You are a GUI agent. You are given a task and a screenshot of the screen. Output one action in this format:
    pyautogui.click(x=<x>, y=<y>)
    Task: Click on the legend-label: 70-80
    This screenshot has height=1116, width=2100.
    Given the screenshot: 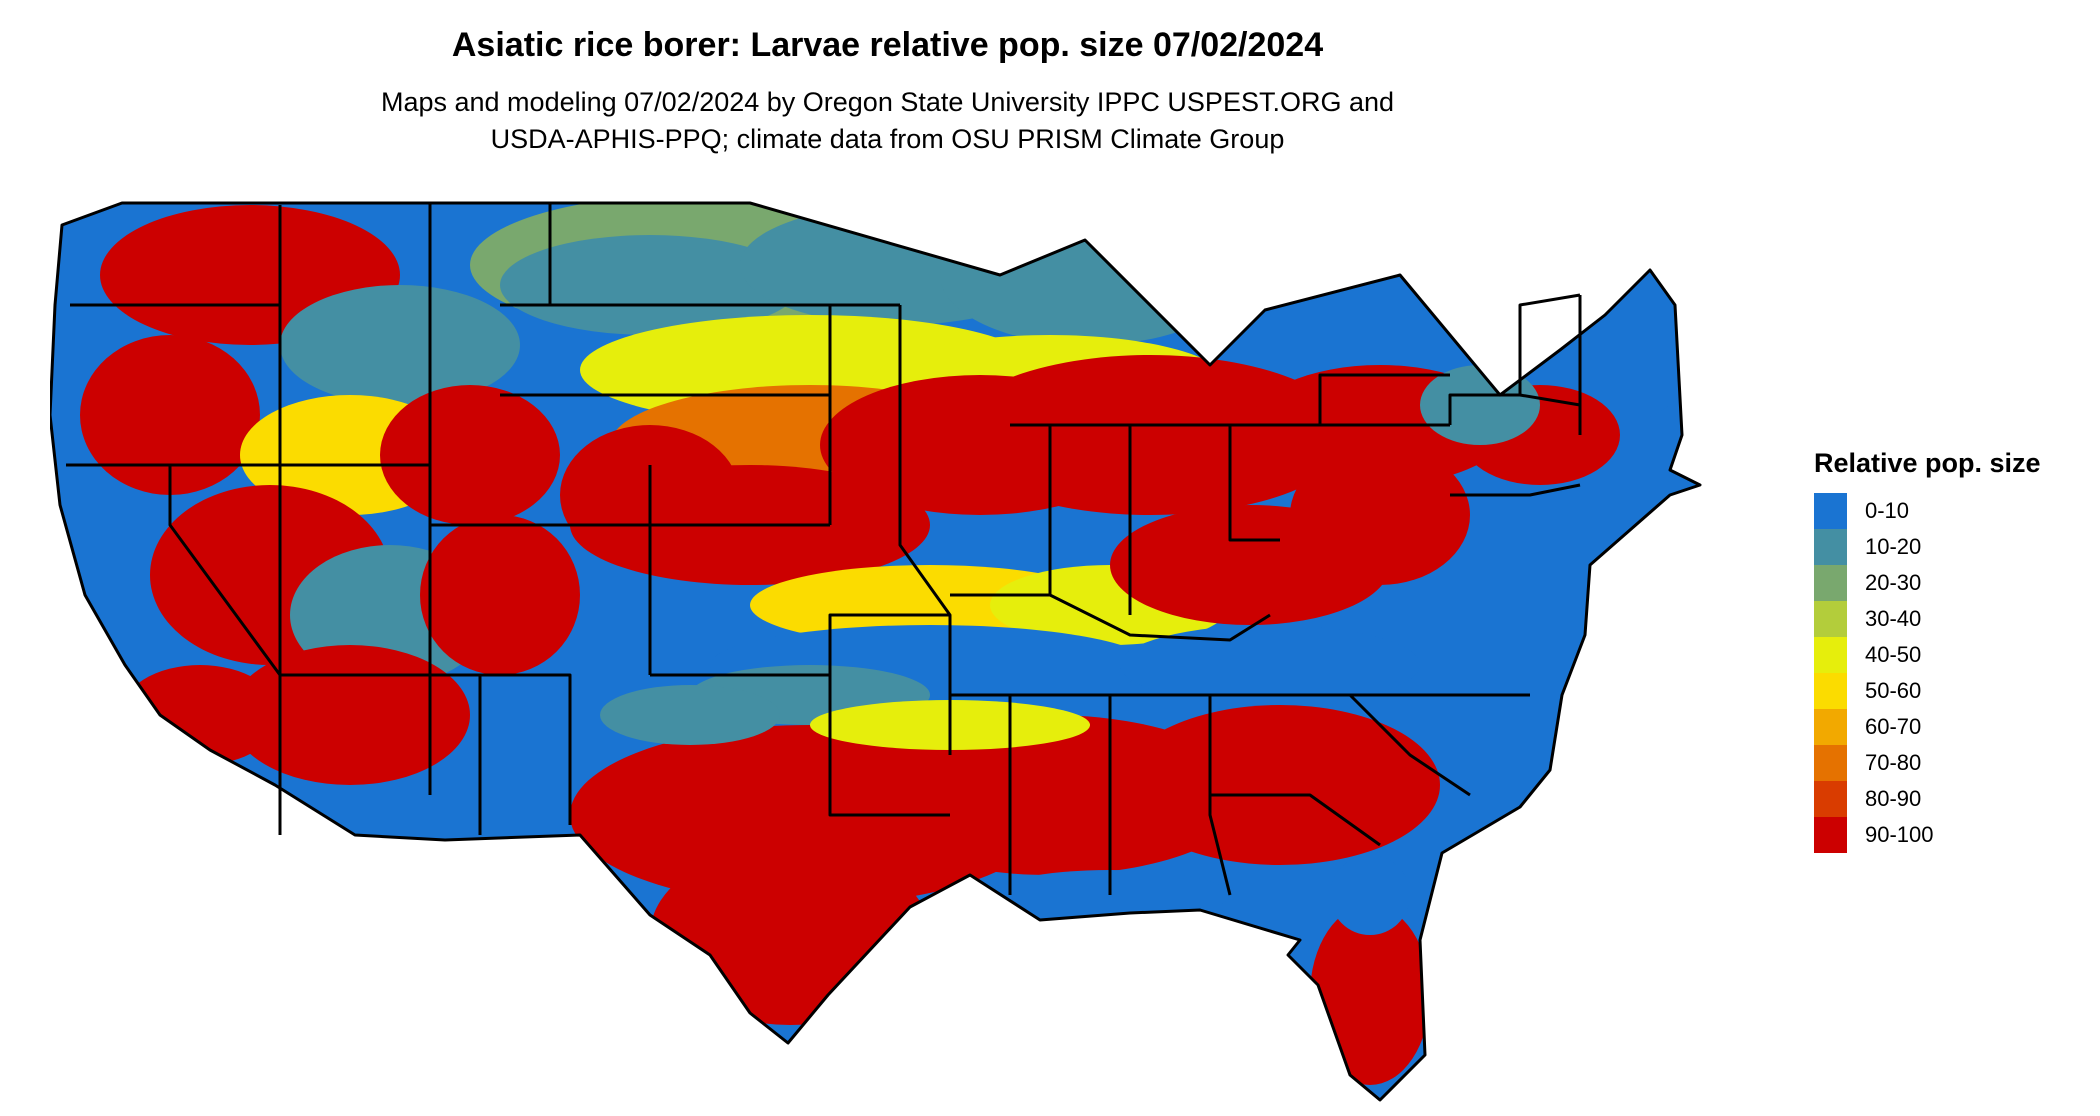 What is the action you would take?
    pyautogui.click(x=1893, y=762)
    